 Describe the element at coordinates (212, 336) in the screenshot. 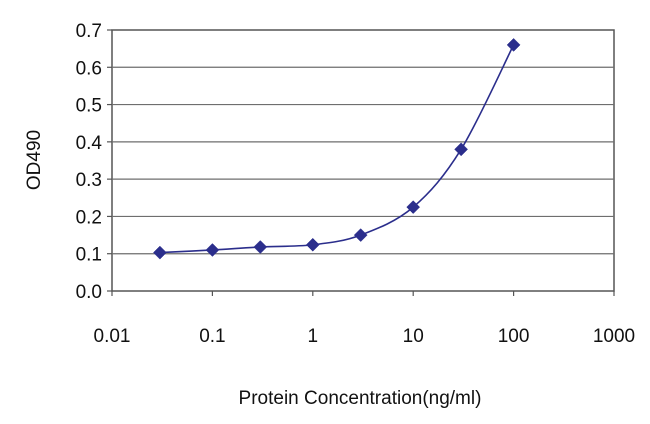

I see `x-tick-label: 0.1` at that location.